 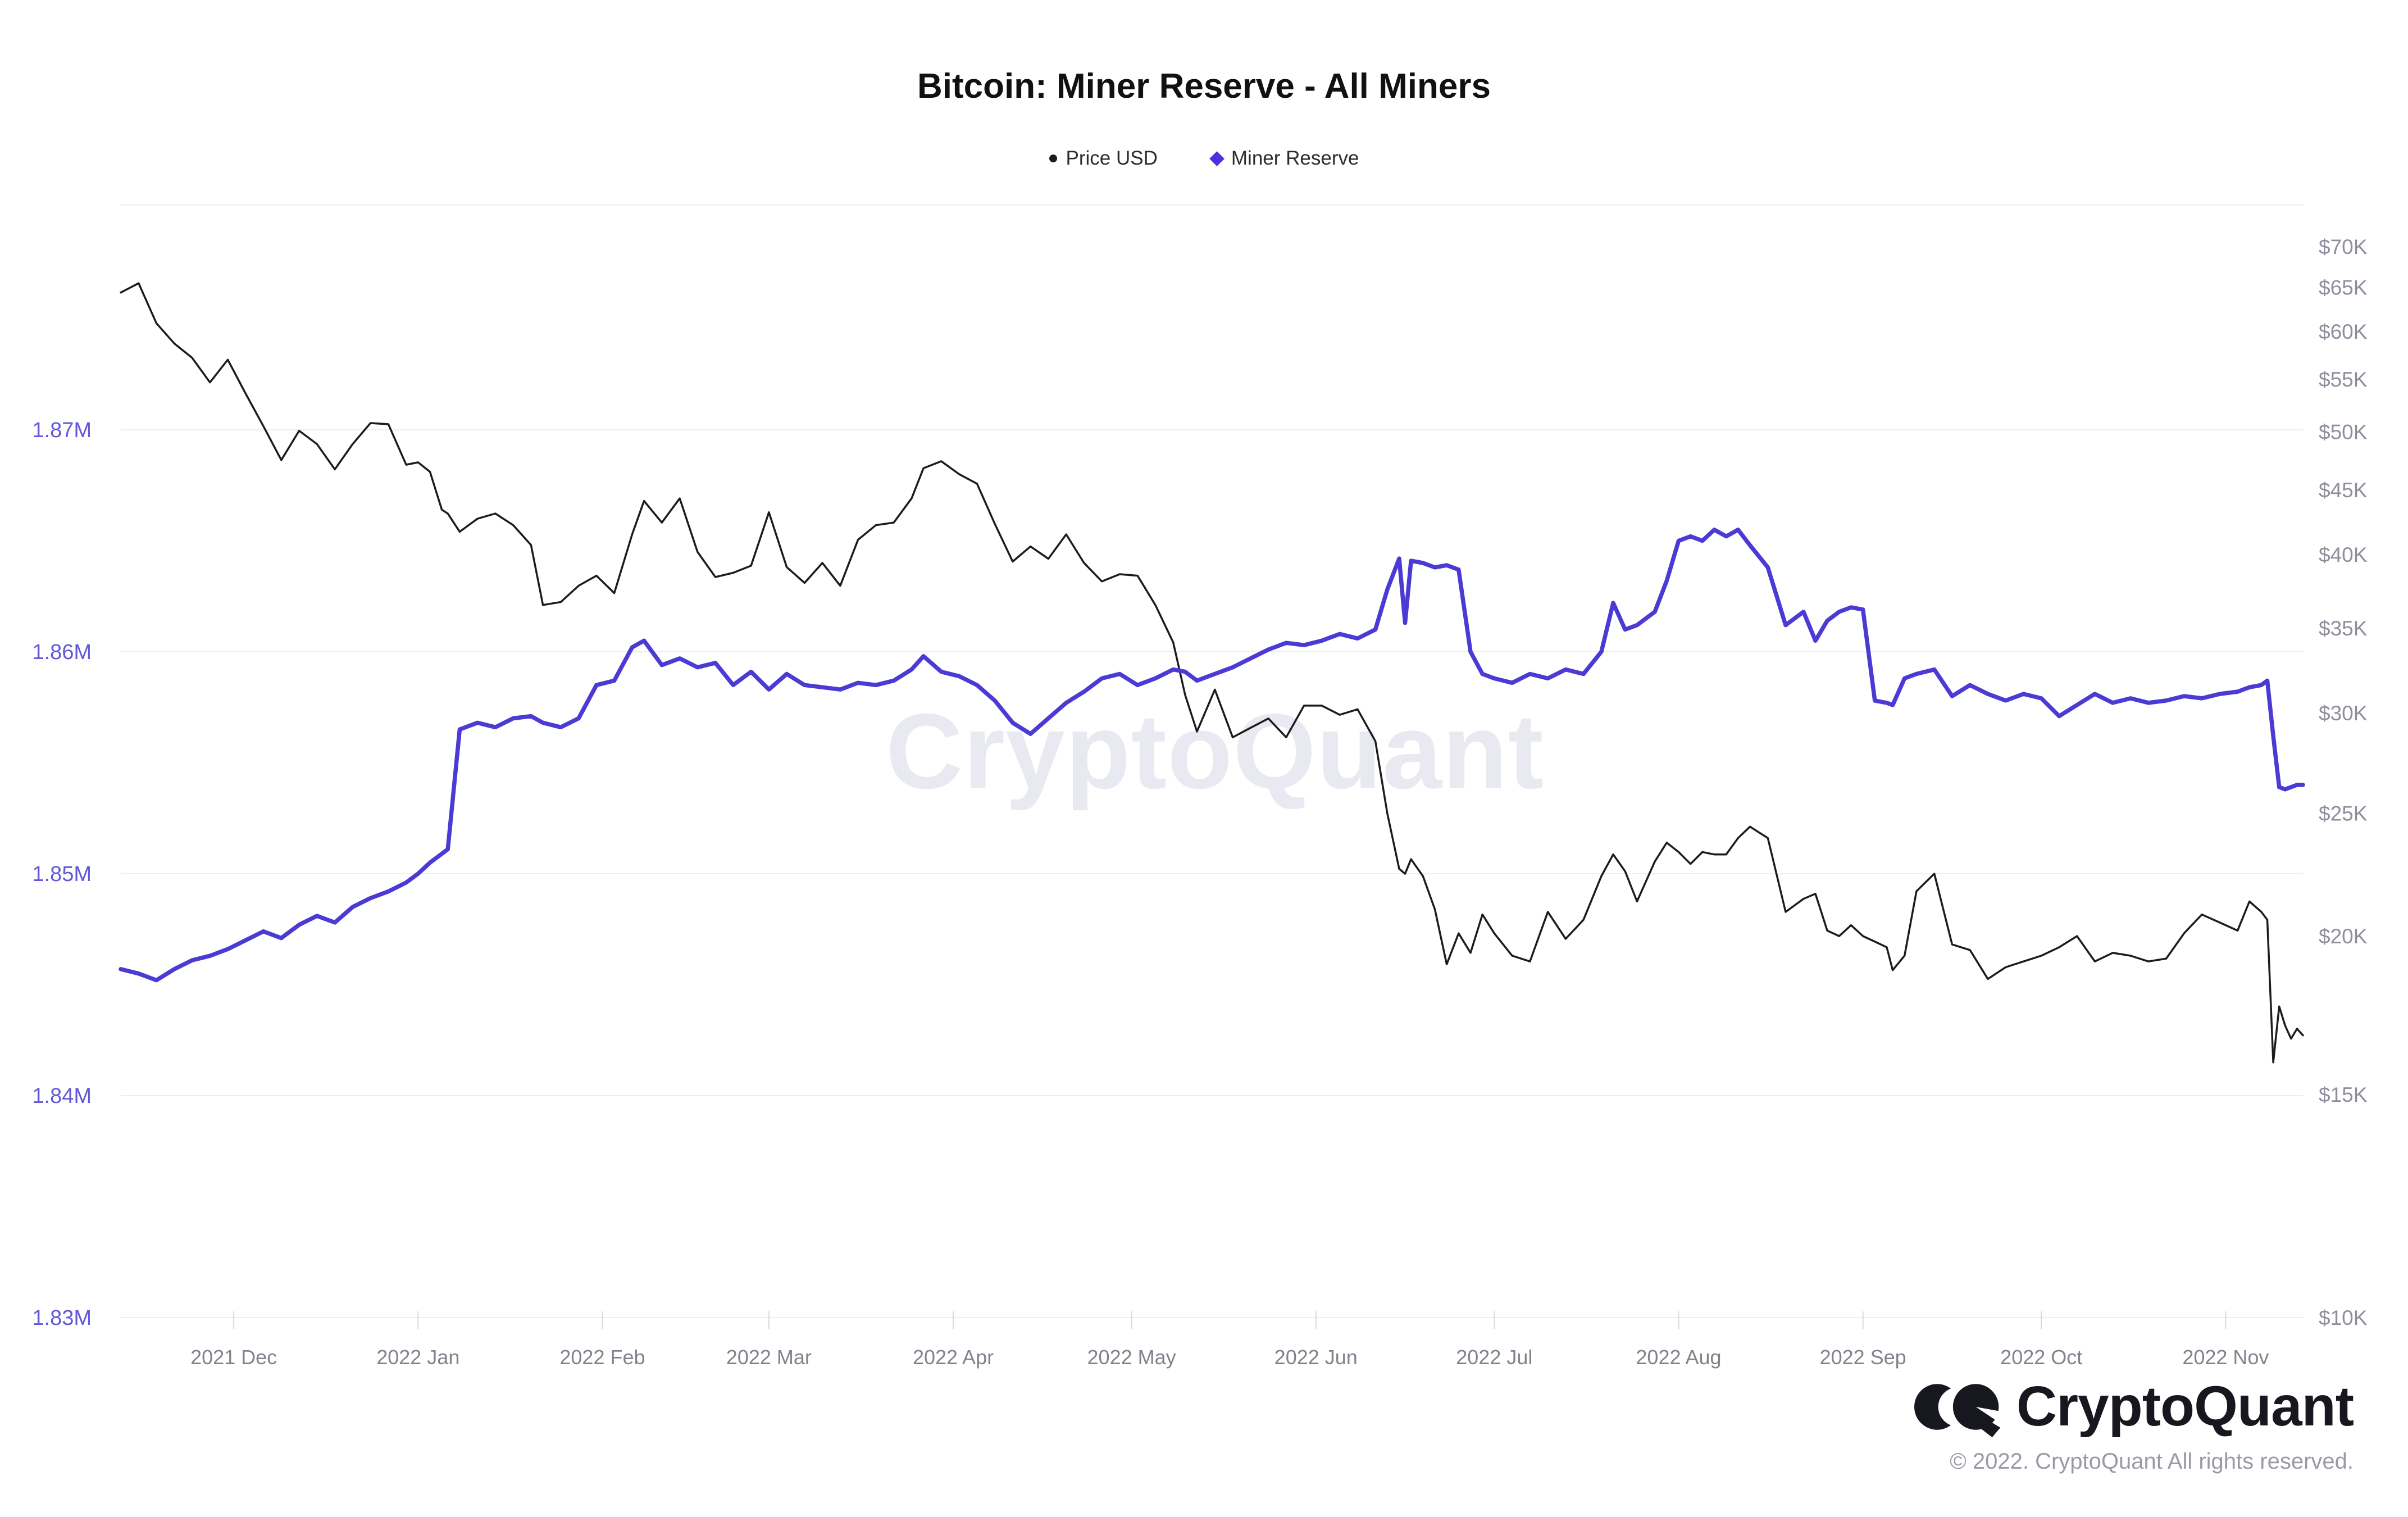 What do you see at coordinates (1131, 1357) in the screenshot?
I see `x-axis-label: 2022 May` at bounding box center [1131, 1357].